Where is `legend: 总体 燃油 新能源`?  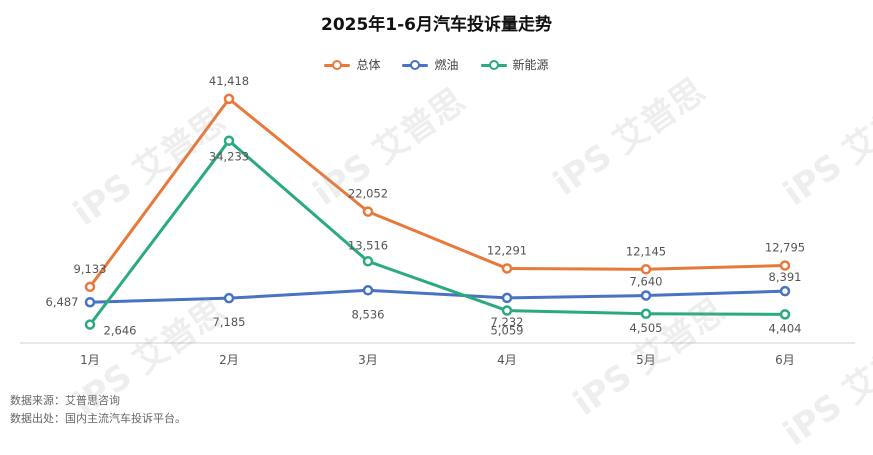 legend: 总体 燃油 新能源 is located at coordinates (436, 64).